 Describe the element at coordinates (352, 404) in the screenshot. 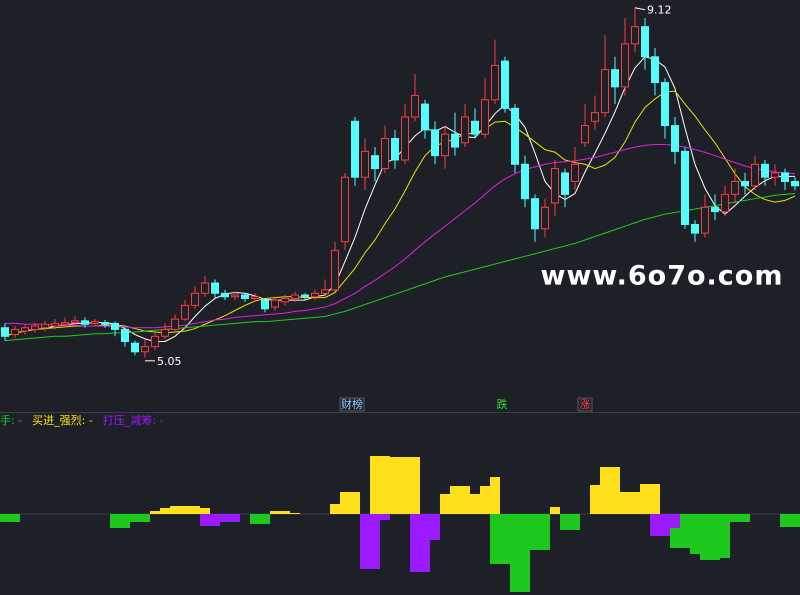

I see `tag-box` at that location.